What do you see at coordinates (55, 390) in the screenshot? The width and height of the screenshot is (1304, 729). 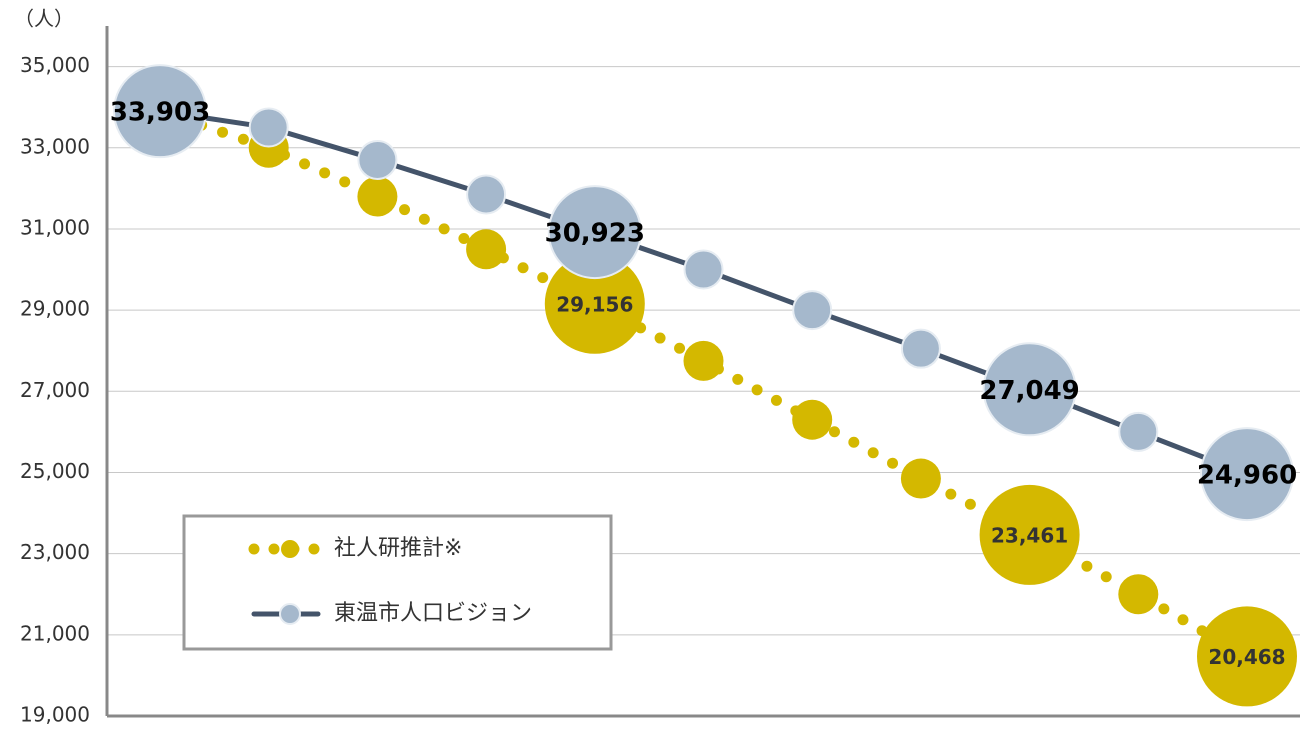 I see `y-tick-label: 27,000` at bounding box center [55, 390].